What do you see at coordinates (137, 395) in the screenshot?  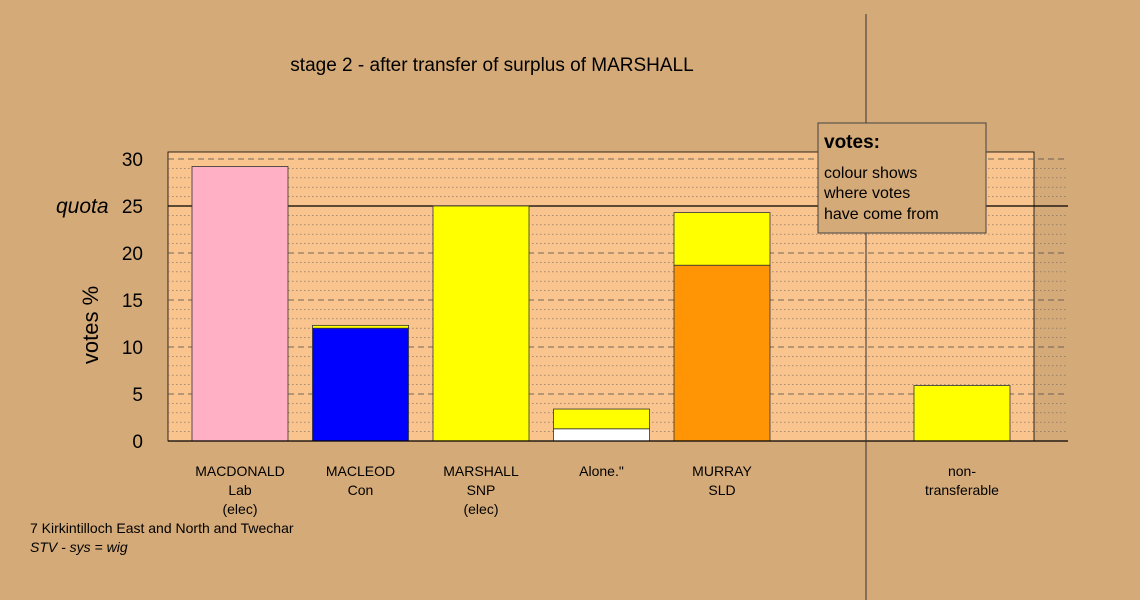 I see `y-tick-label: 5` at bounding box center [137, 395].